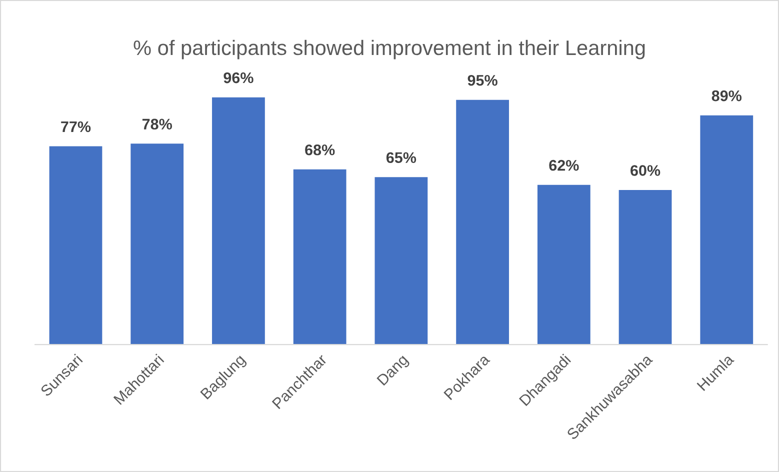 Image resolution: width=779 pixels, height=472 pixels. What do you see at coordinates (389, 50) in the screenshot?
I see `chart-title: % of participants showed improvement in their Learning` at bounding box center [389, 50].